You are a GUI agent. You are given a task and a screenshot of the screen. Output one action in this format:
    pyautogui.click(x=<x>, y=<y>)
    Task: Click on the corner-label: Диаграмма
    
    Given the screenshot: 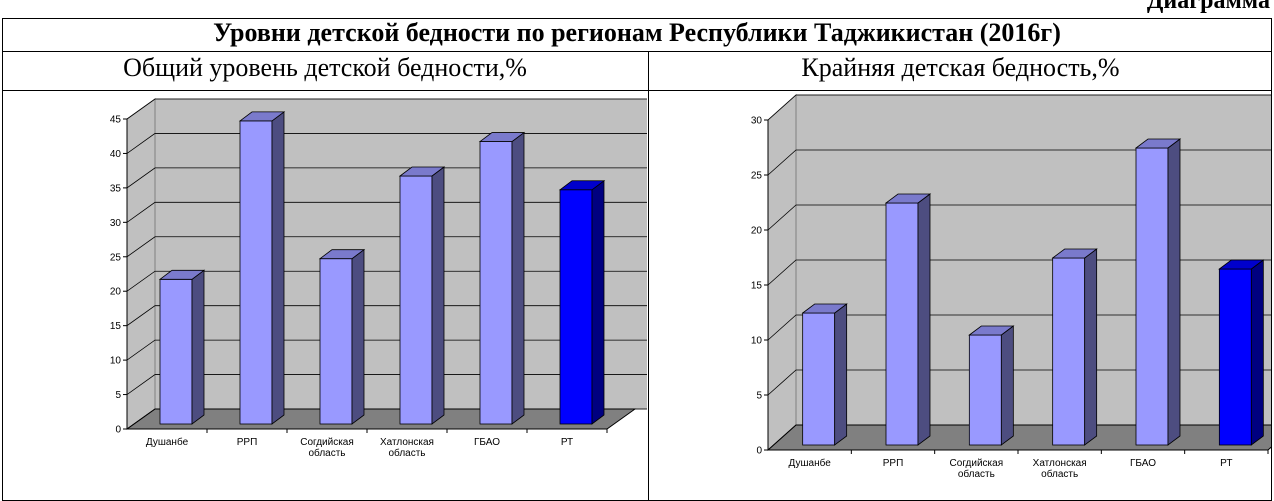 What is the action you would take?
    pyautogui.click(x=1208, y=7)
    